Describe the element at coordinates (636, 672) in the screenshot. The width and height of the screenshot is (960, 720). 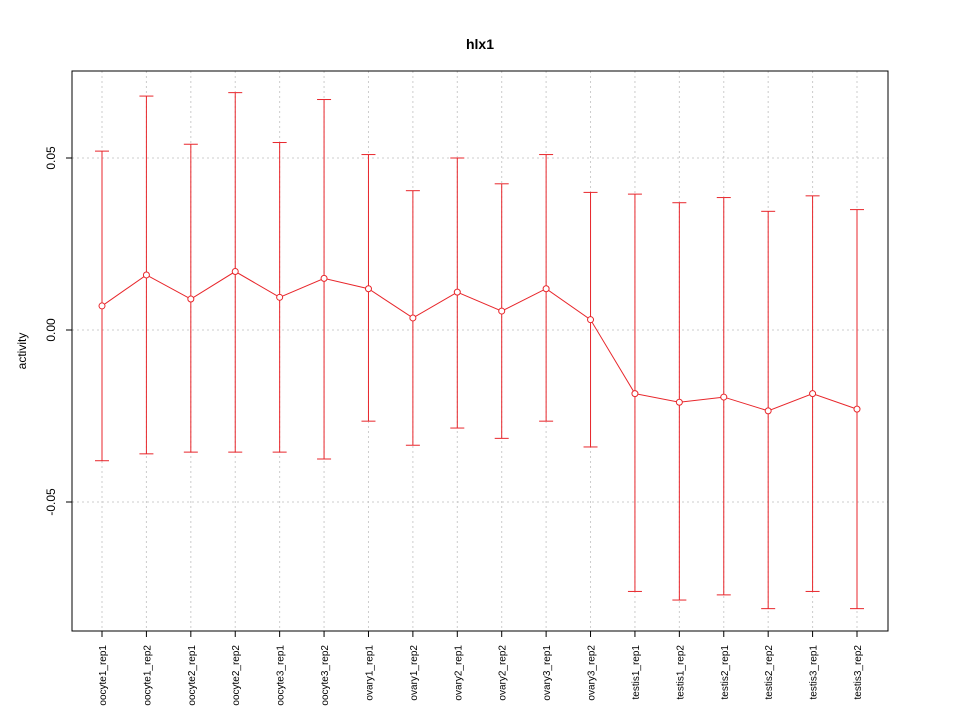
I see `x-tick-label: testis1_rep1` at that location.